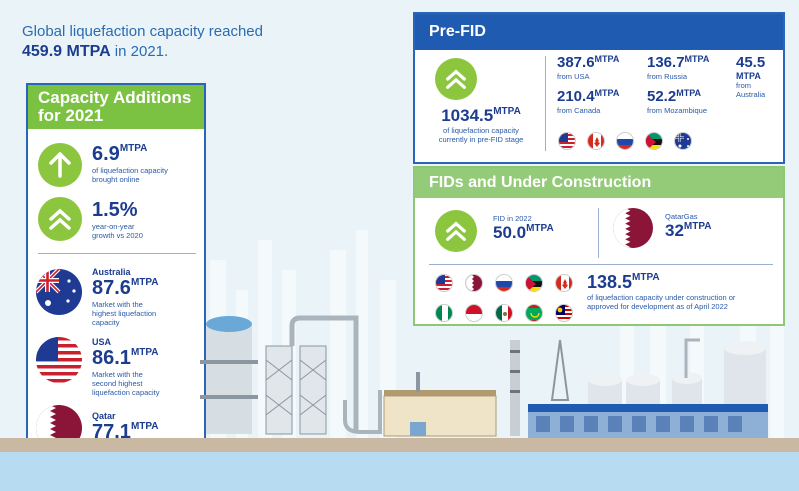 The width and height of the screenshot is (799, 491). What do you see at coordinates (111, 358) in the screenshot?
I see `market-value-2: 86.1` at bounding box center [111, 358].